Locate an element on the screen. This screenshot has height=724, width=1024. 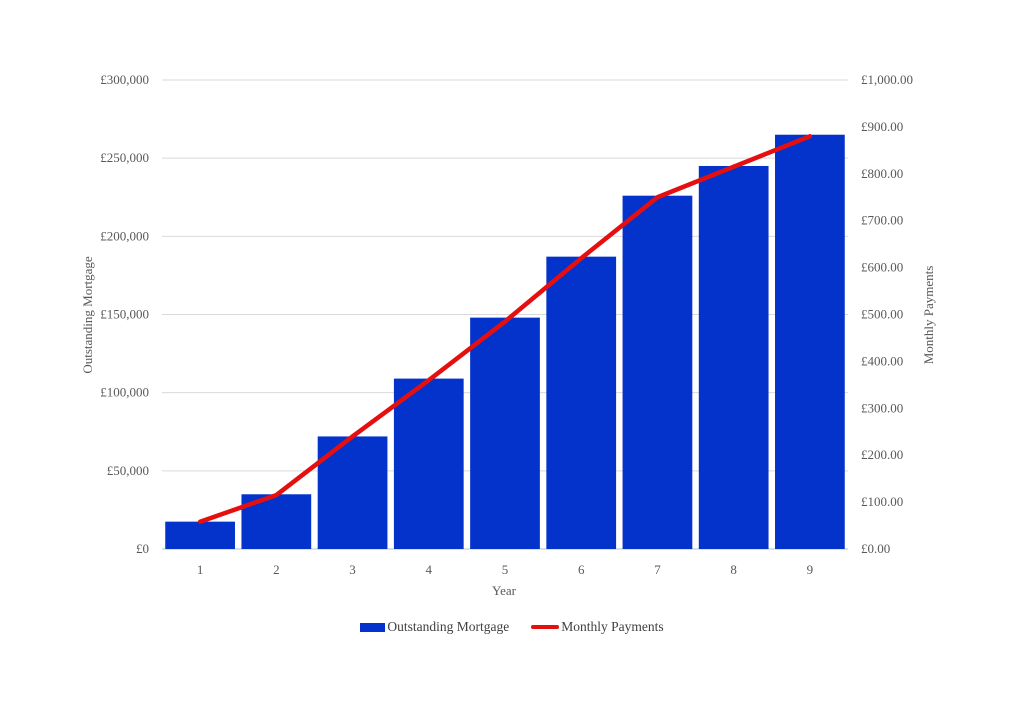
legend-bar-swatch is located at coordinates (373, 627).